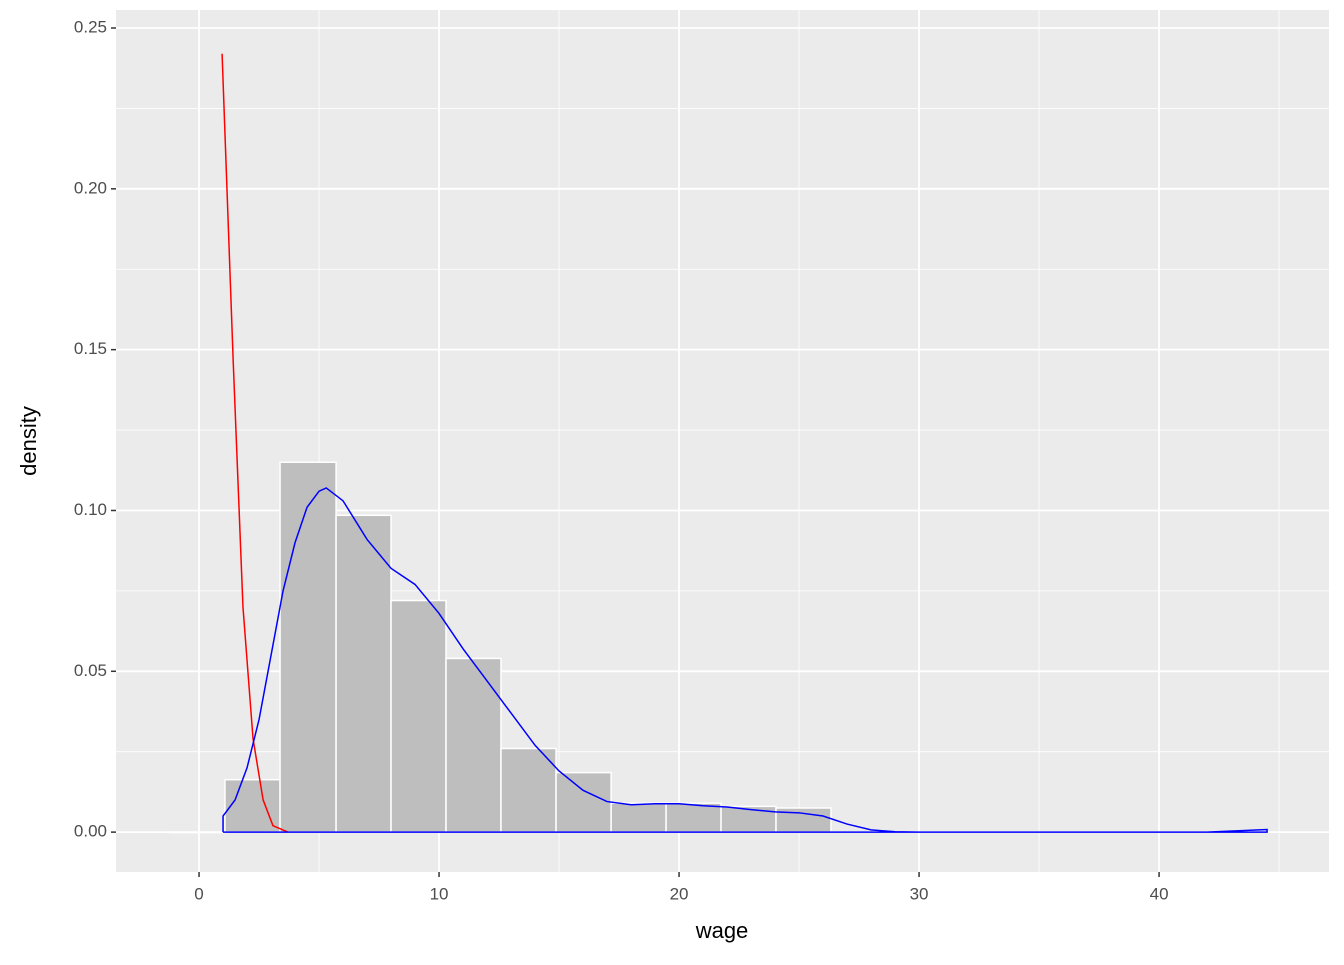  What do you see at coordinates (919, 893) in the screenshot?
I see `x-tick-label: 30` at bounding box center [919, 893].